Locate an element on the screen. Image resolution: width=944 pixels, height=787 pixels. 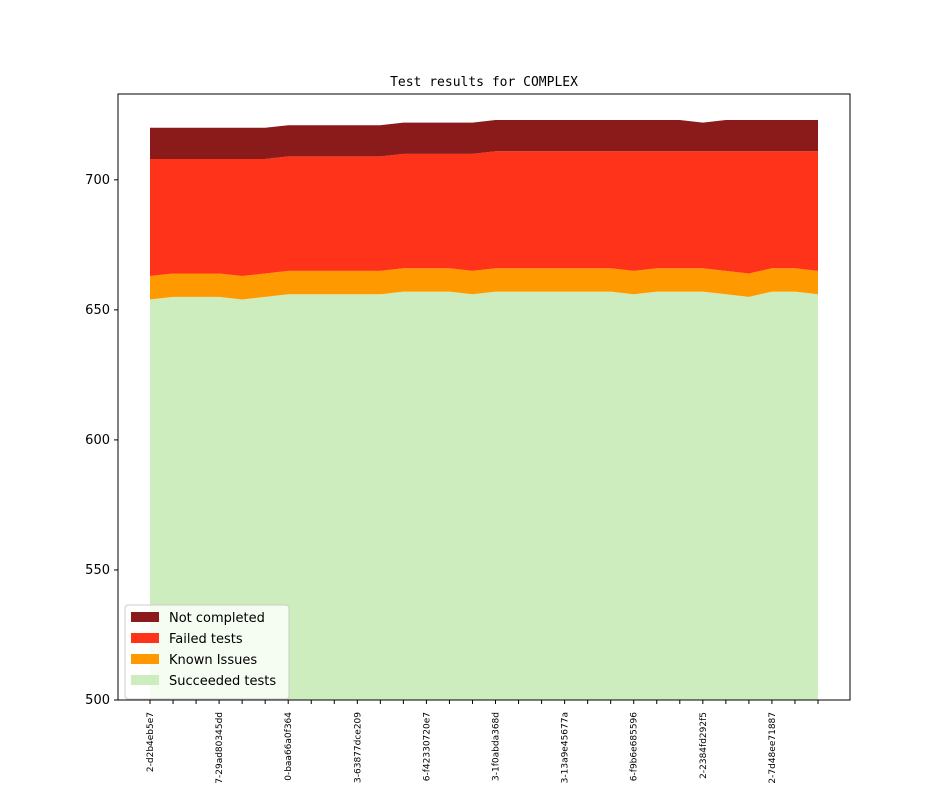
x-tick-label: 6-f9b6e685596 is located at coordinates (635, 746).